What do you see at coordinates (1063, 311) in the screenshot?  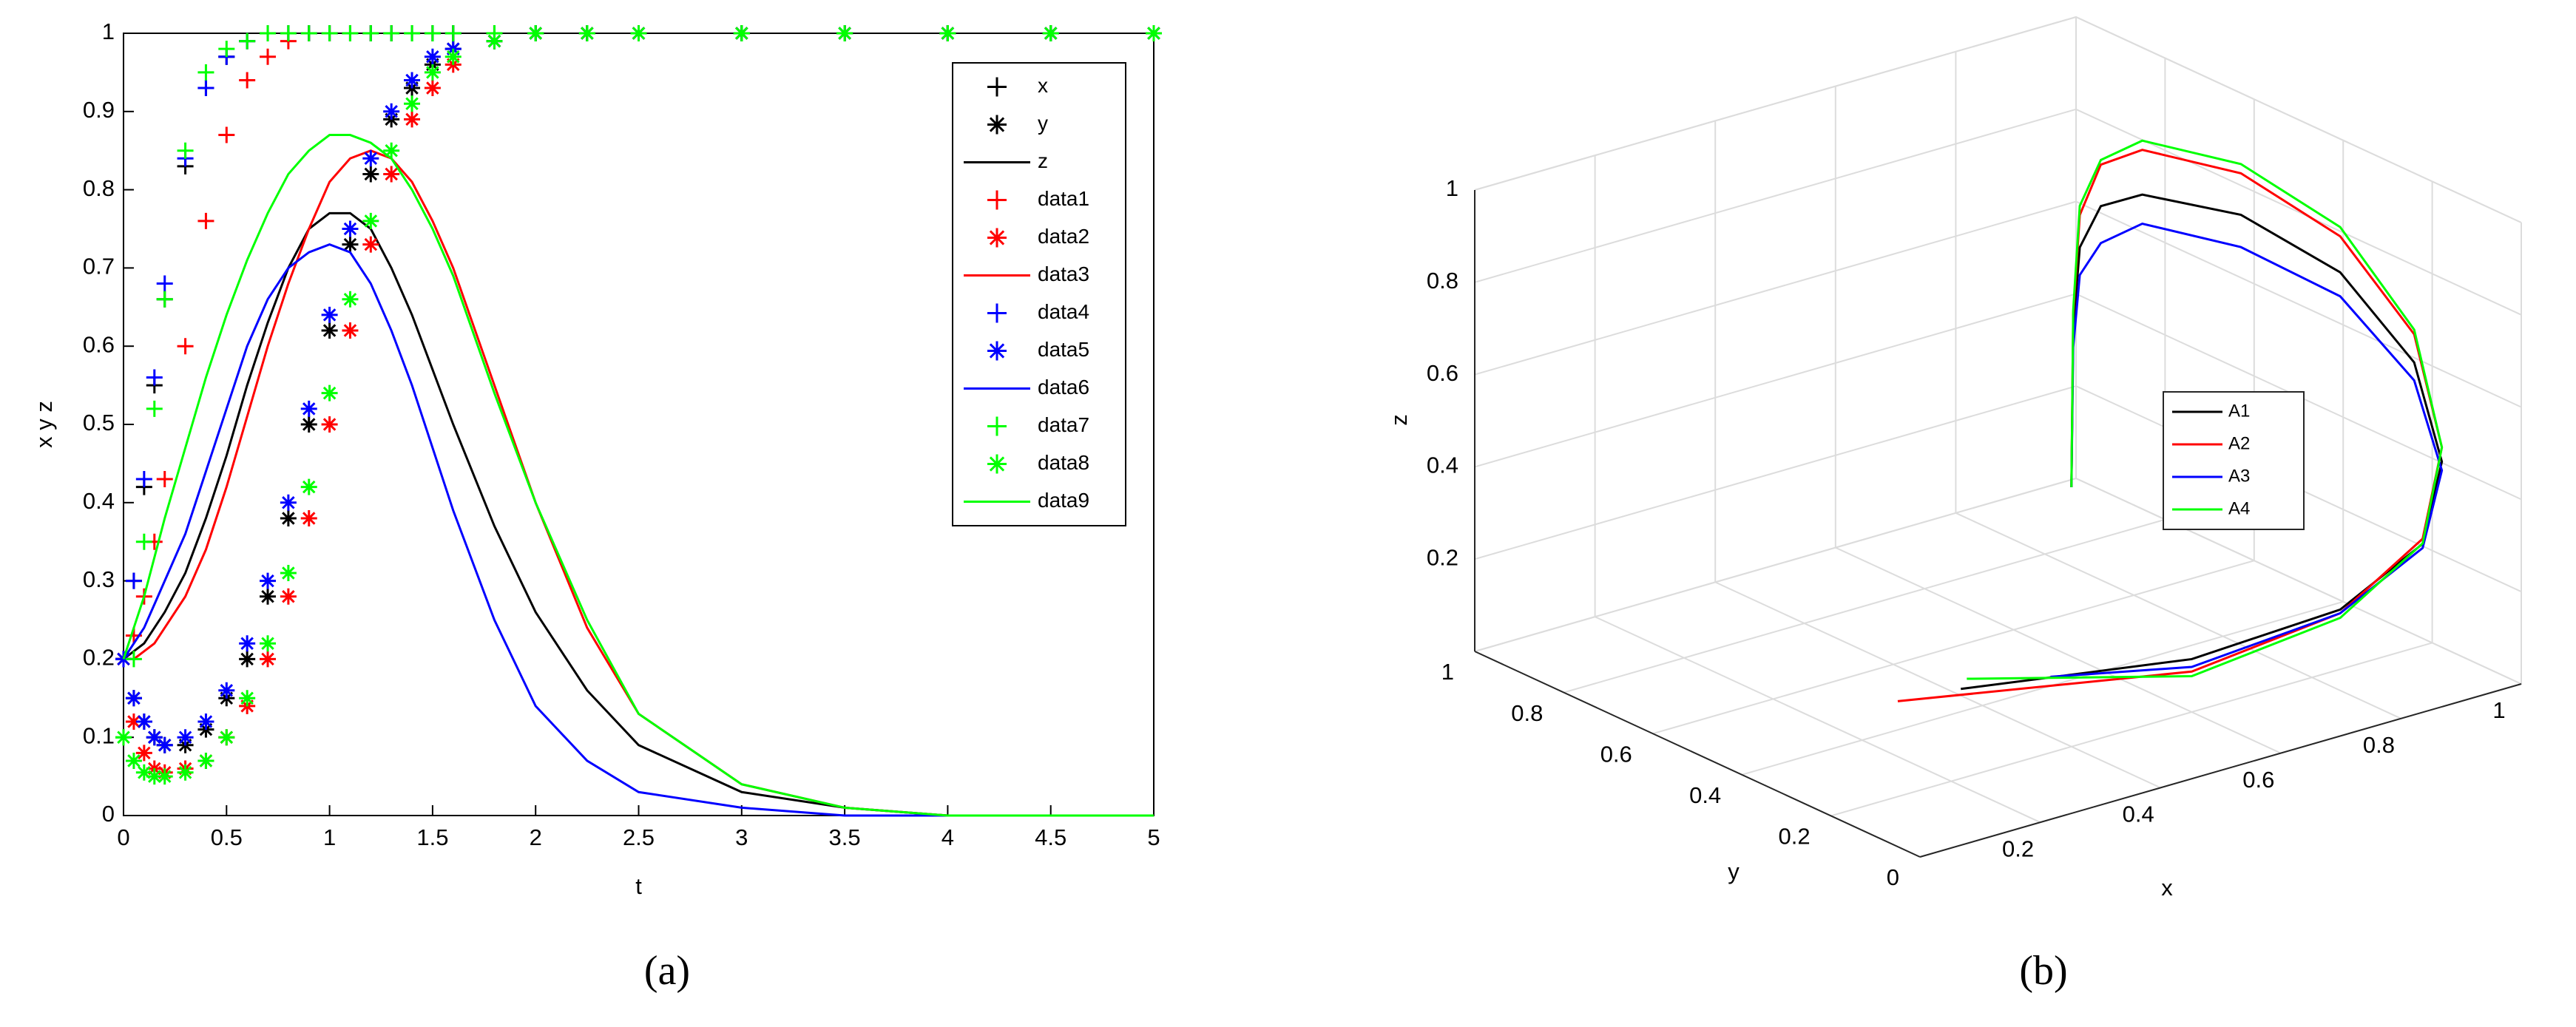 I see `legend-label: data4` at bounding box center [1063, 311].